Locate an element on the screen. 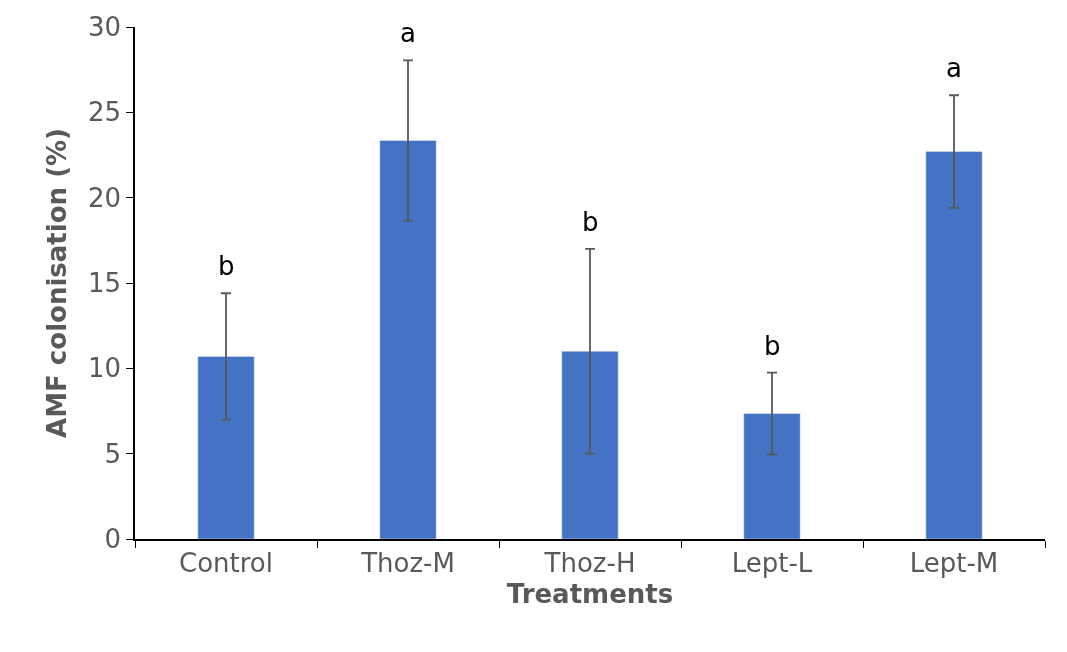 This screenshot has height=652, width=1067. x-tick-label: Lept-M is located at coordinates (954, 562).